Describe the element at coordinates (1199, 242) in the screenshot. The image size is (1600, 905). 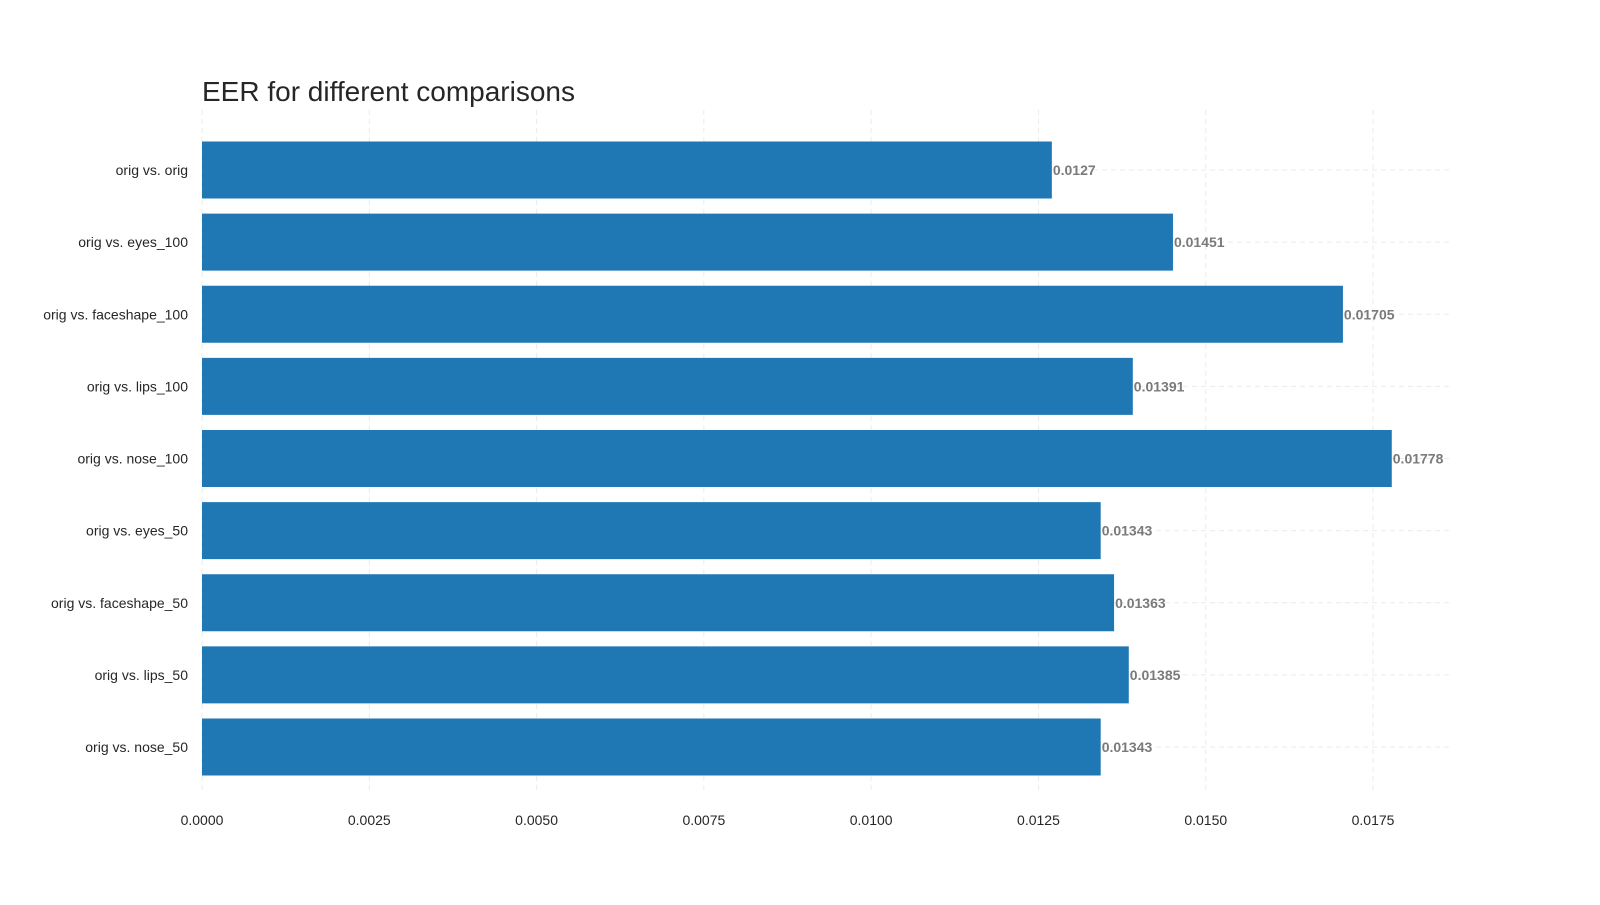
I see `bar-value-label: 0.01451` at that location.